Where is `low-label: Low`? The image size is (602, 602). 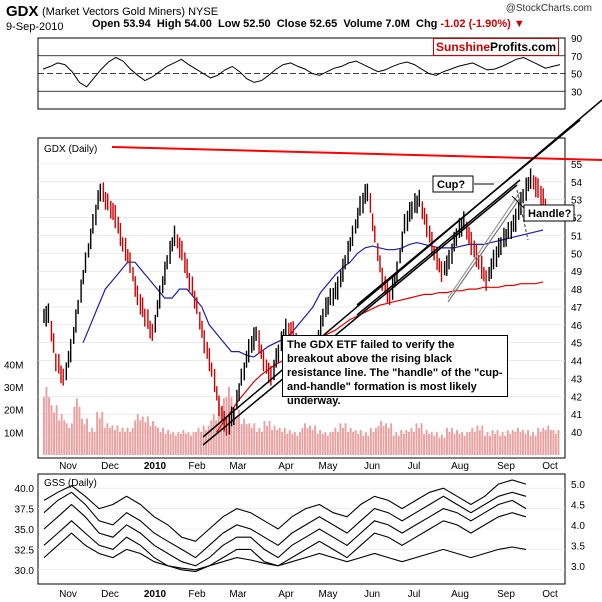
low-label: Low is located at coordinates (229, 24).